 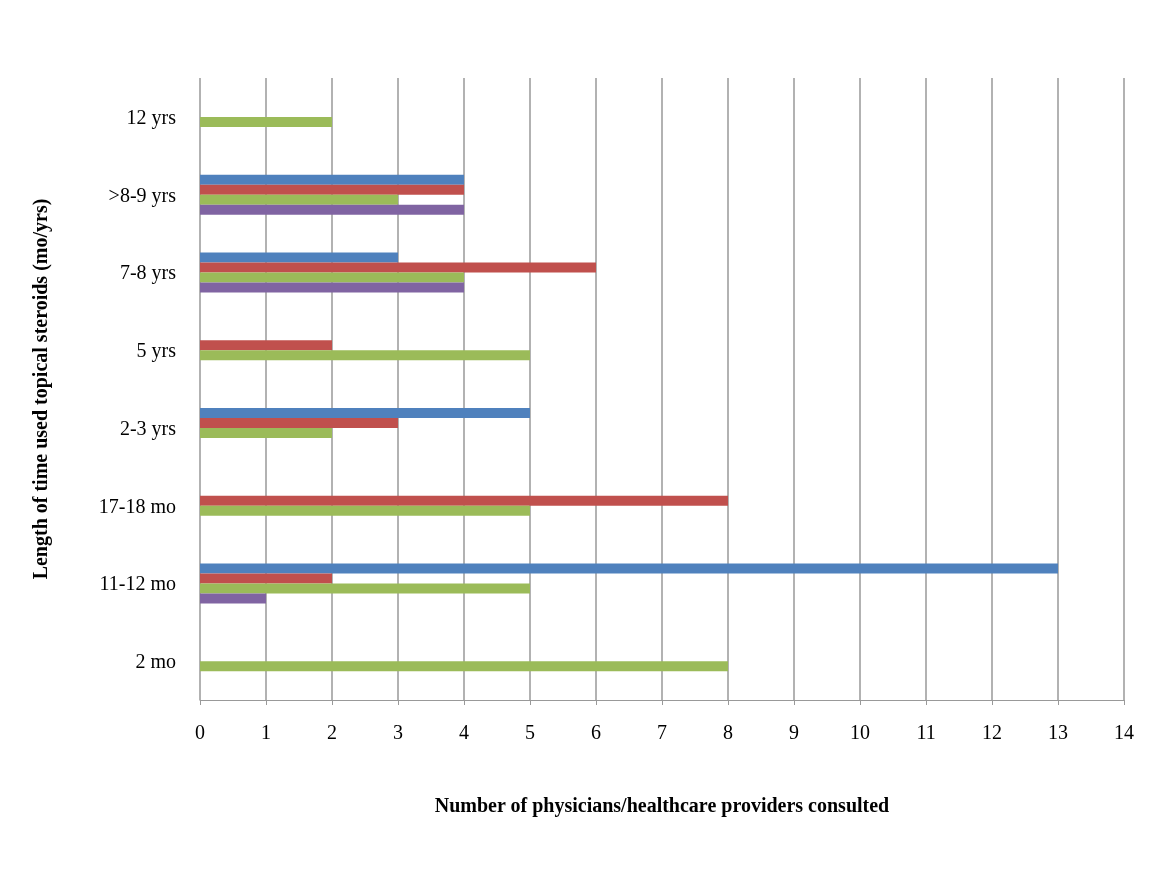 I want to click on x-tick-label: 14, so click(x=1124, y=732).